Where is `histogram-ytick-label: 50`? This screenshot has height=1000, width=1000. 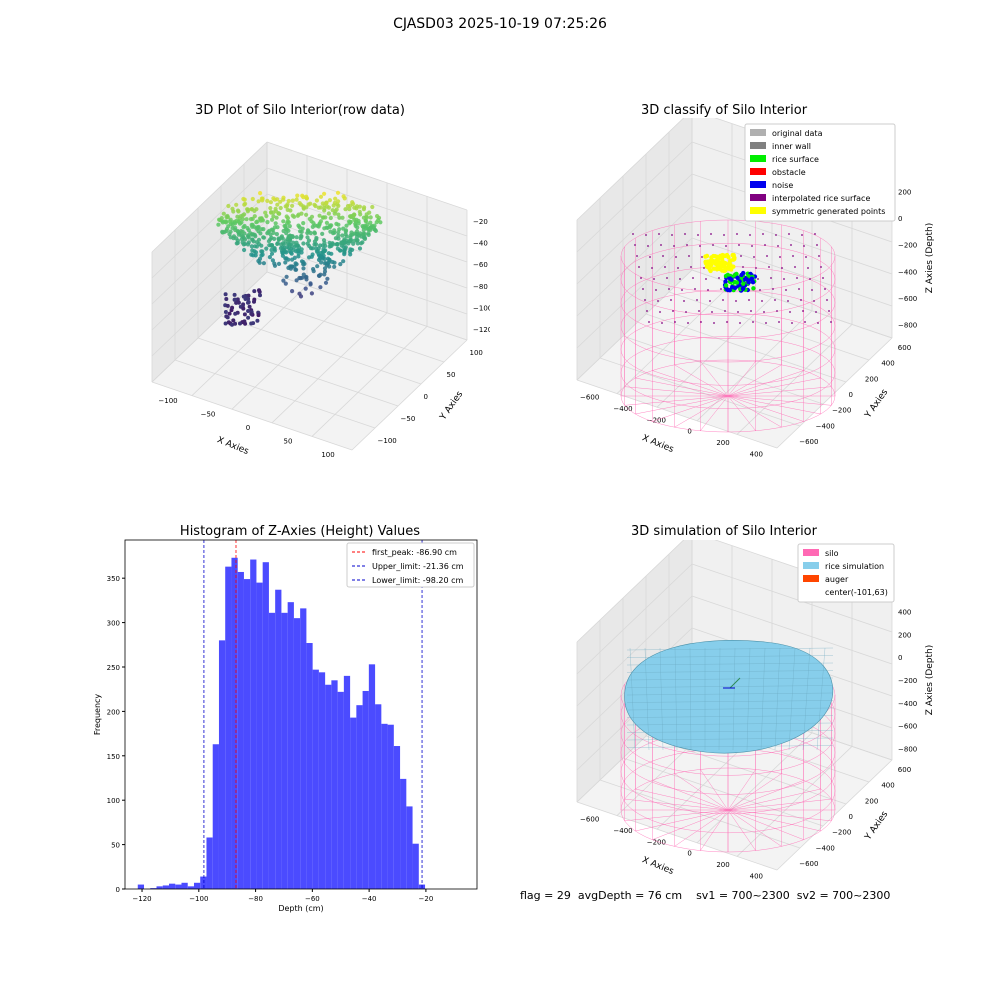
histogram-ytick-label: 50 is located at coordinates (115, 846).